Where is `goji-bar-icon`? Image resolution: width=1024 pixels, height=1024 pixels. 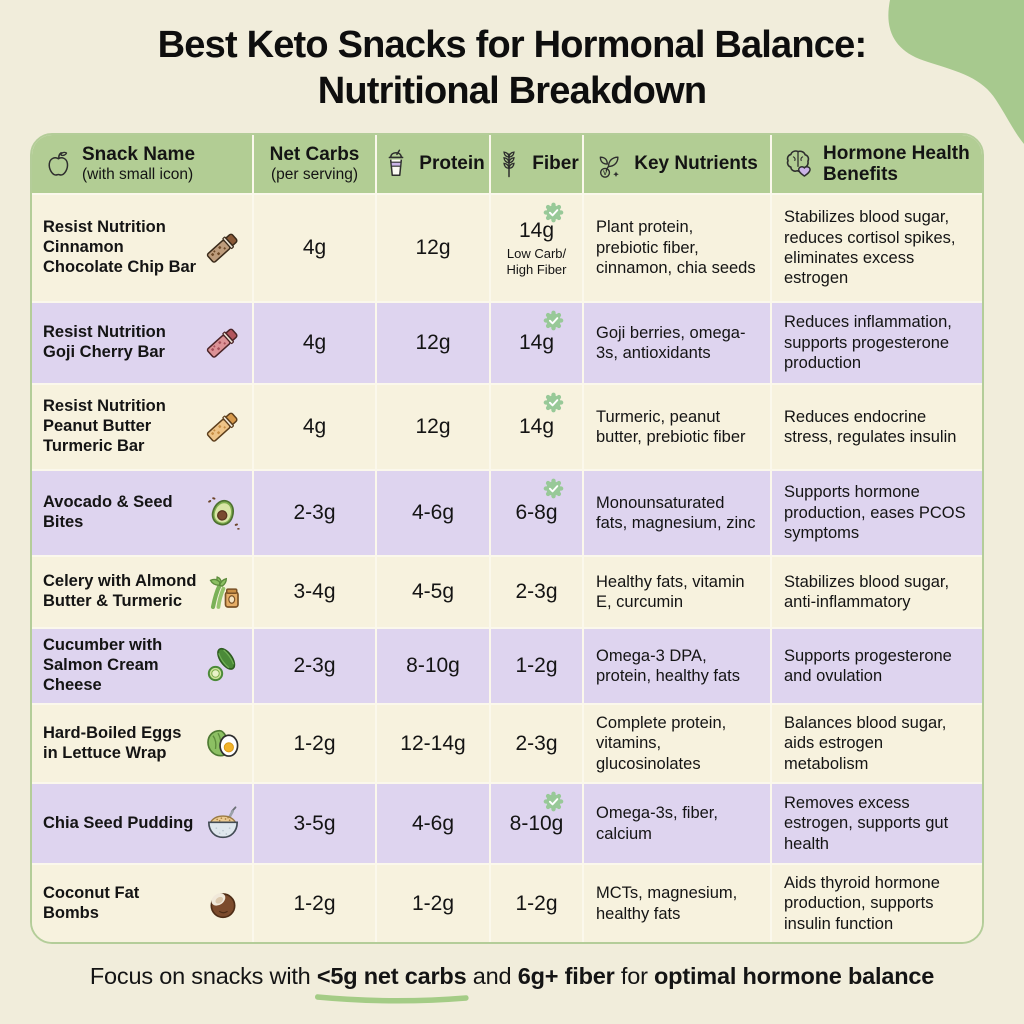 goji-bar-icon is located at coordinates (223, 343).